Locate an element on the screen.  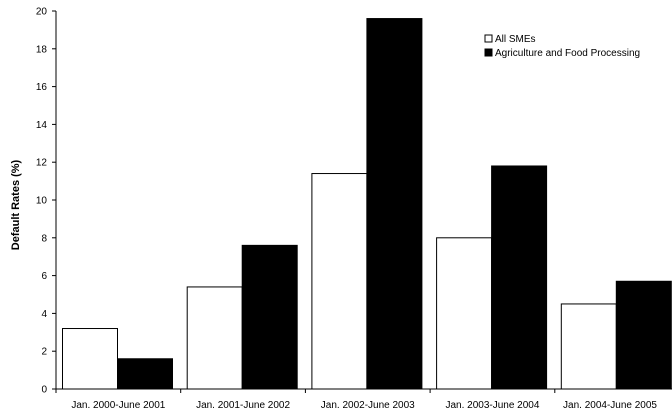
y-tick-label: 16 is located at coordinates (42, 87).